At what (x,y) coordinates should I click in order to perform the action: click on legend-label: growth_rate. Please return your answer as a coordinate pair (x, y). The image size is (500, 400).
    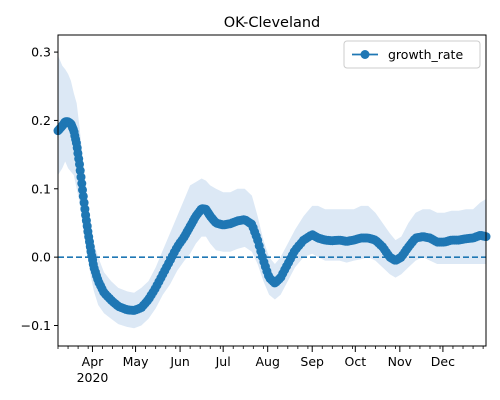
    Looking at the image, I should click on (425, 54).